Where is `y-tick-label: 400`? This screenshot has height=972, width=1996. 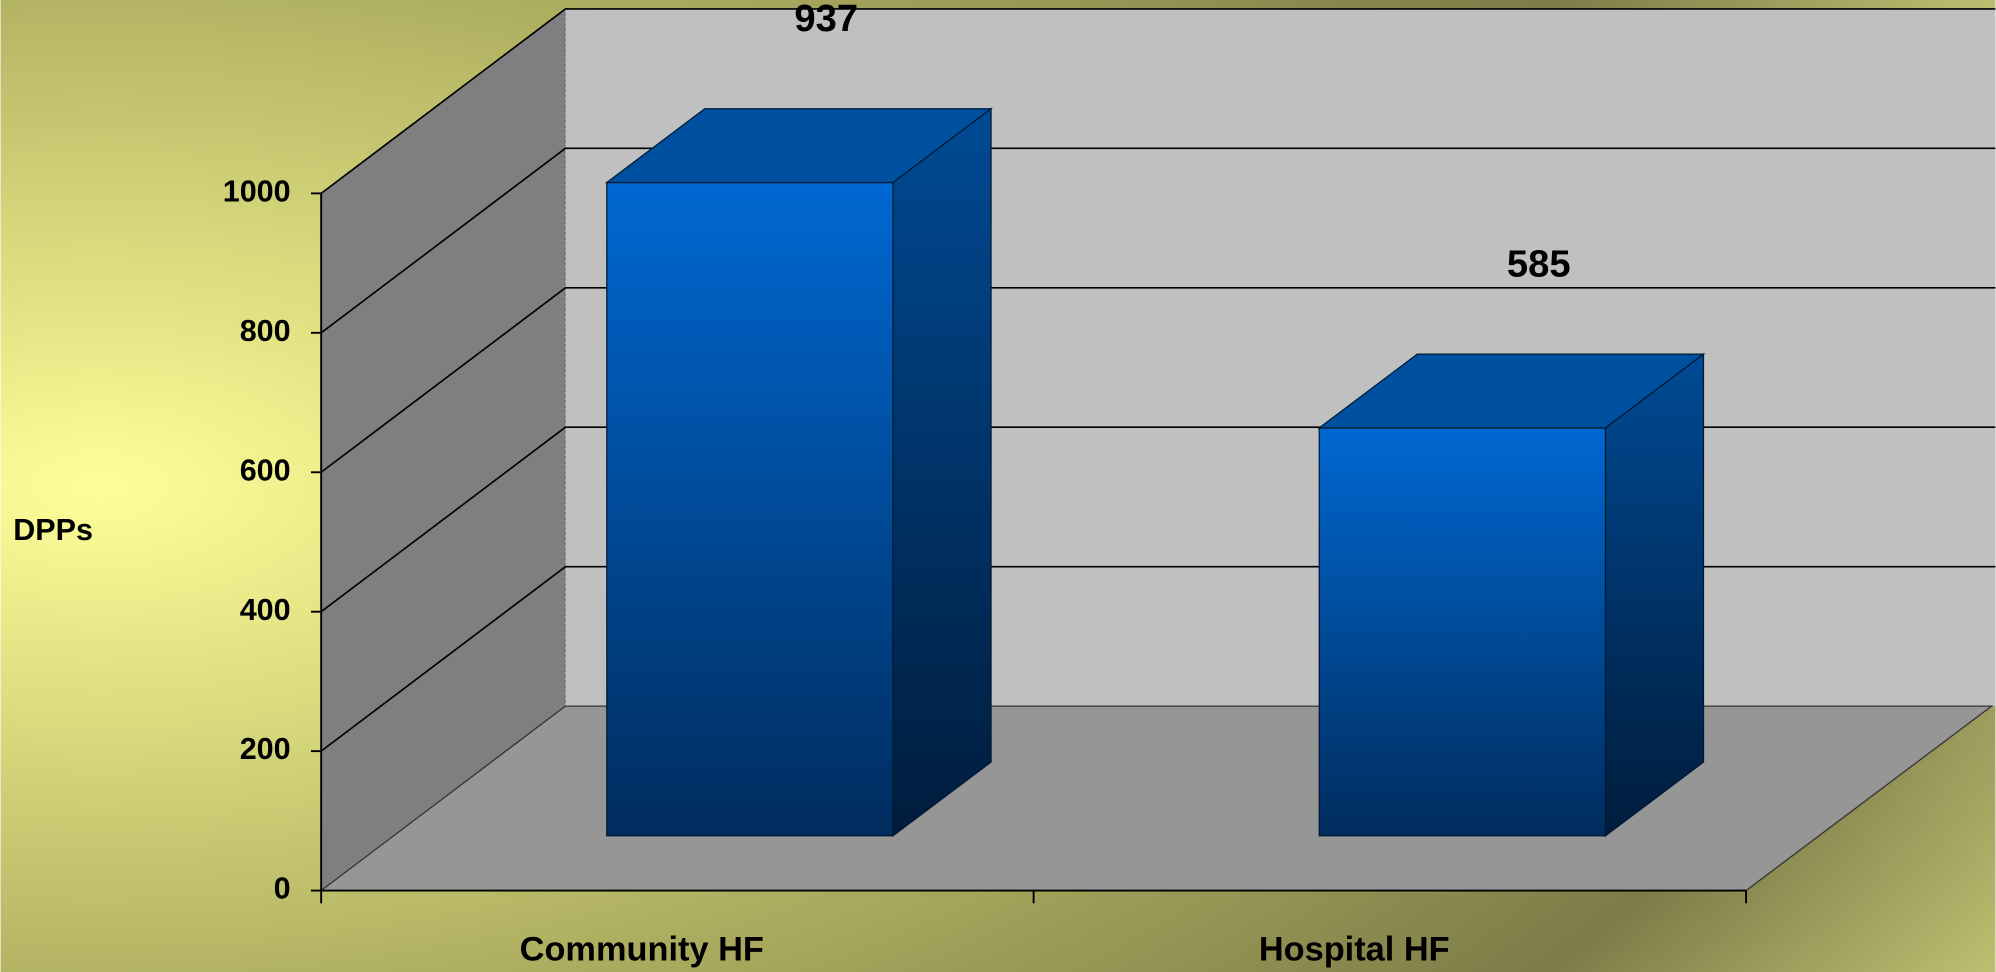 y-tick-label: 400 is located at coordinates (265, 610).